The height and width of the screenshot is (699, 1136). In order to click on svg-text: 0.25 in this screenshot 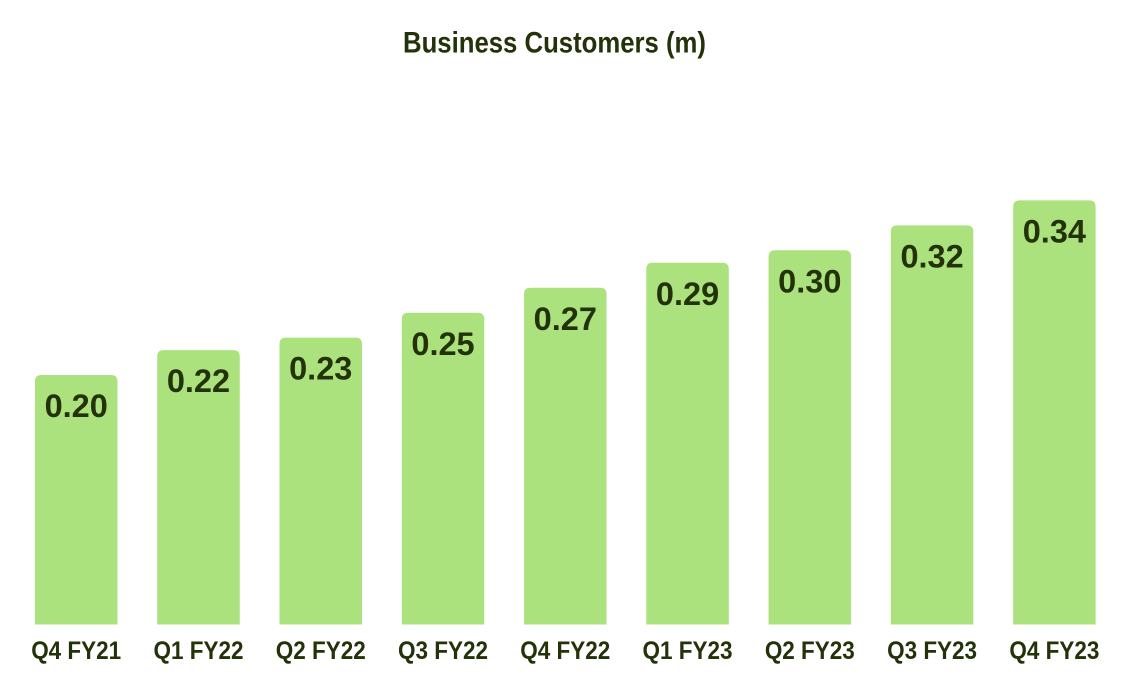, I will do `click(442, 344)`.